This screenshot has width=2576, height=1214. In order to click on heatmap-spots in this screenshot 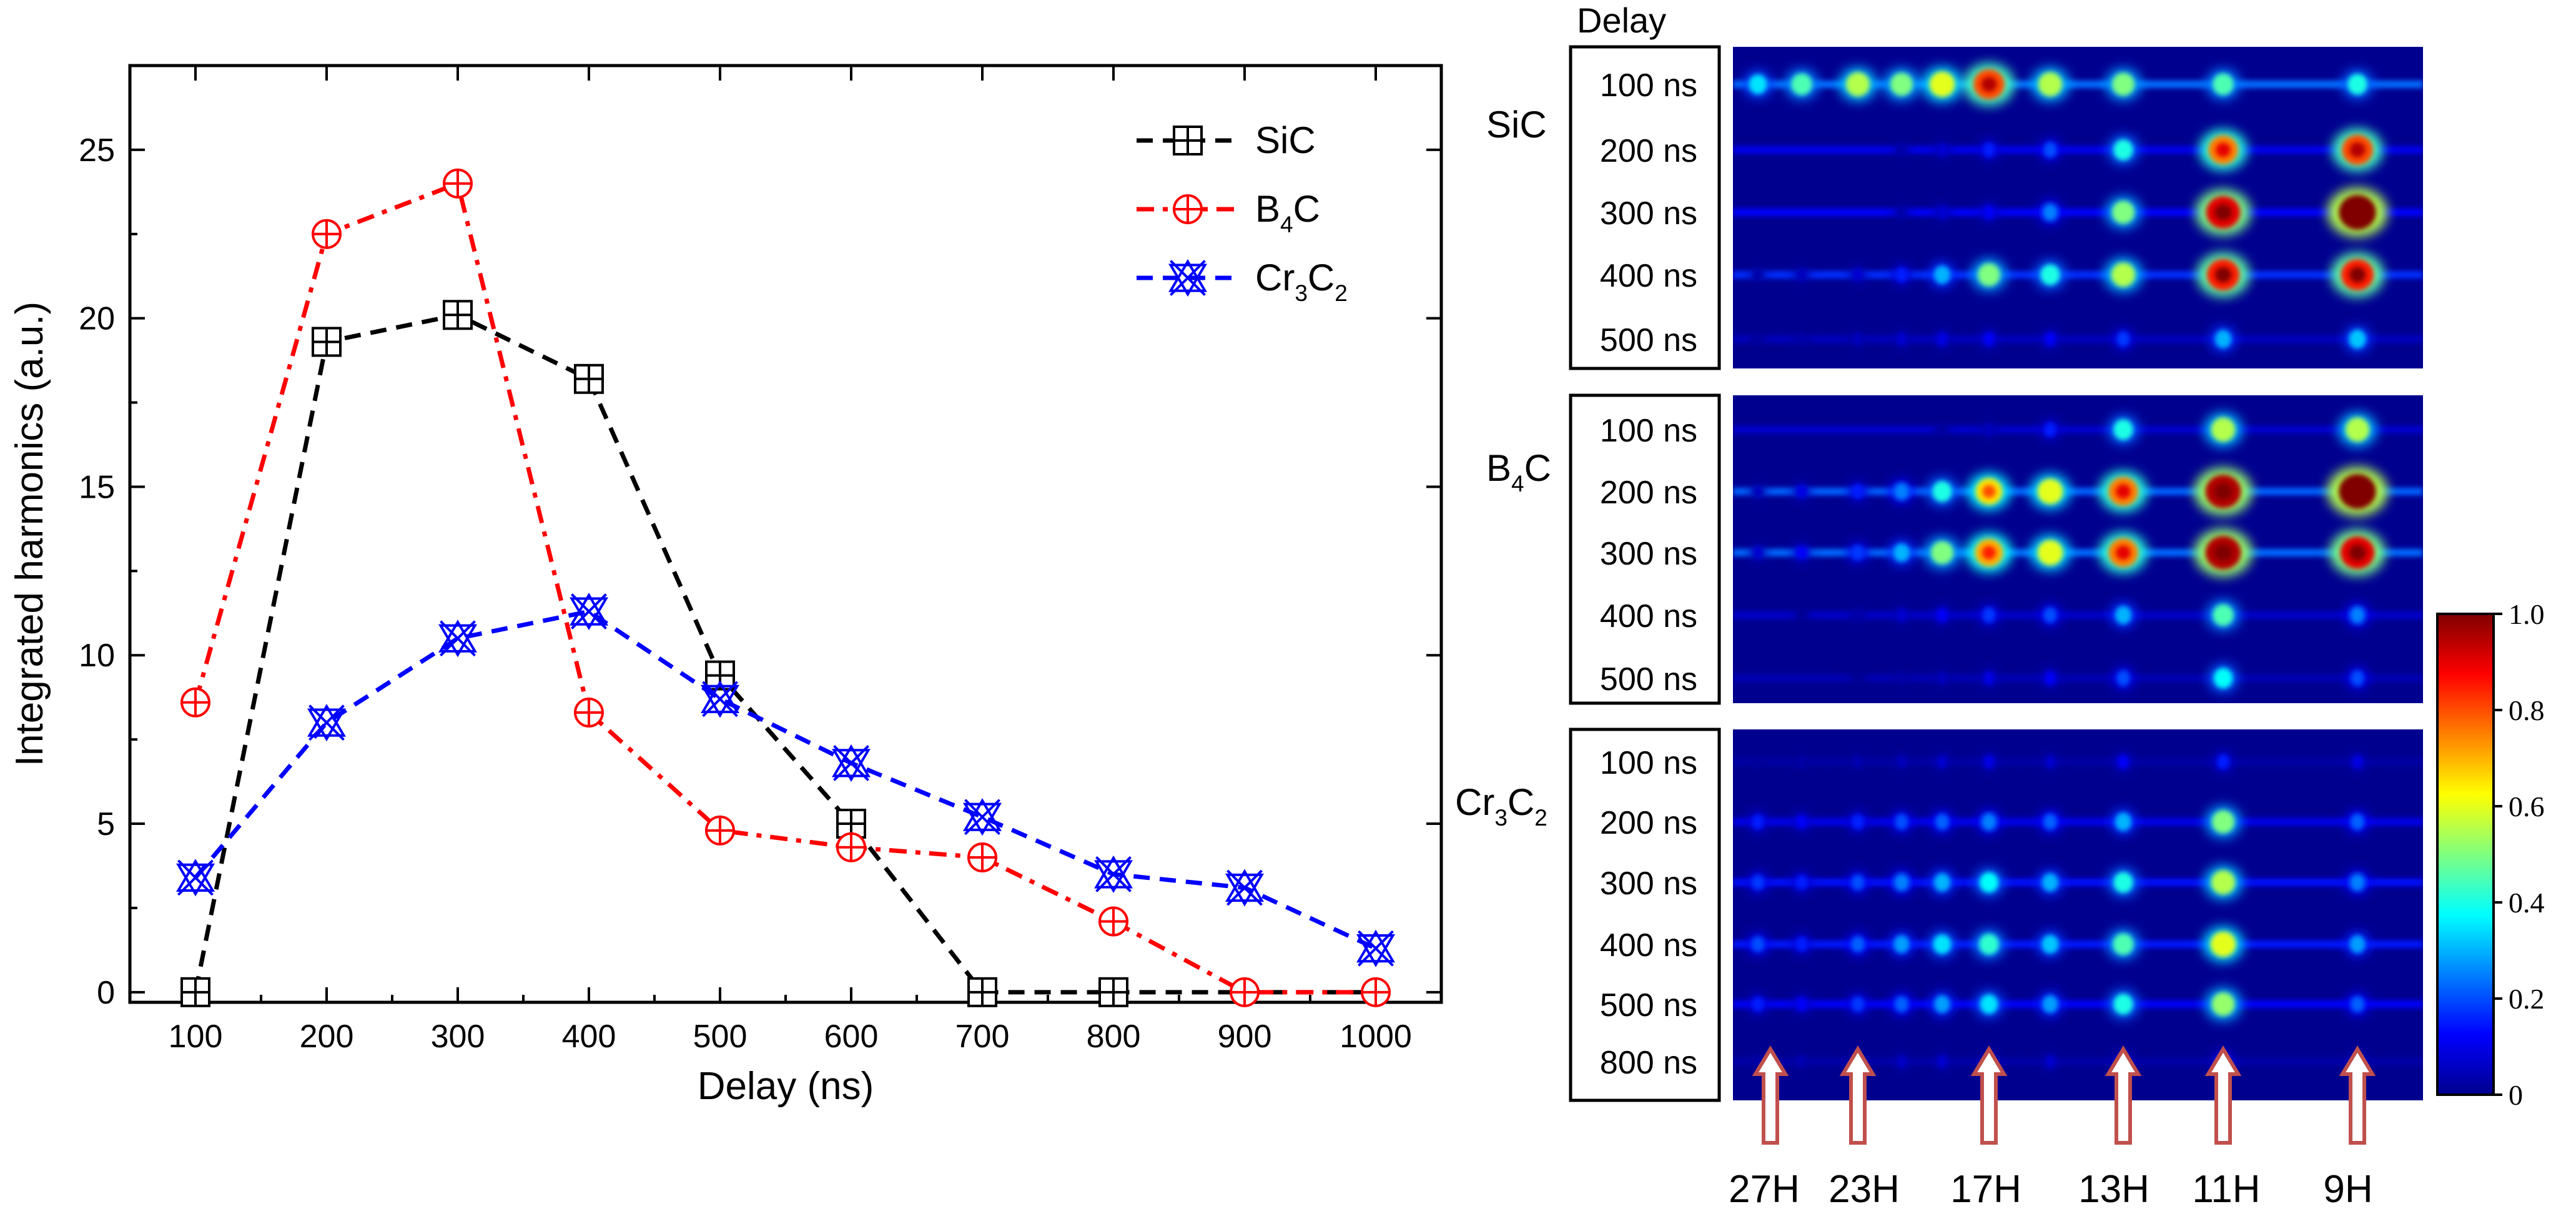, I will do `click(2078, 912)`.